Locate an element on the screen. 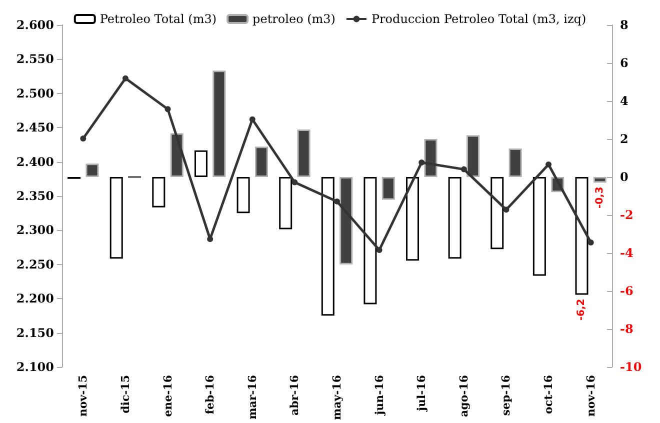 This screenshot has height=423, width=660. y-tick-label: 2.200 is located at coordinates (35, 299).